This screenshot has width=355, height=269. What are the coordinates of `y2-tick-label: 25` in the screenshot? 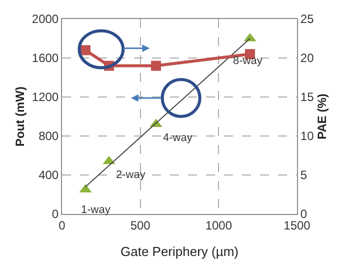 It's located at (307, 19).